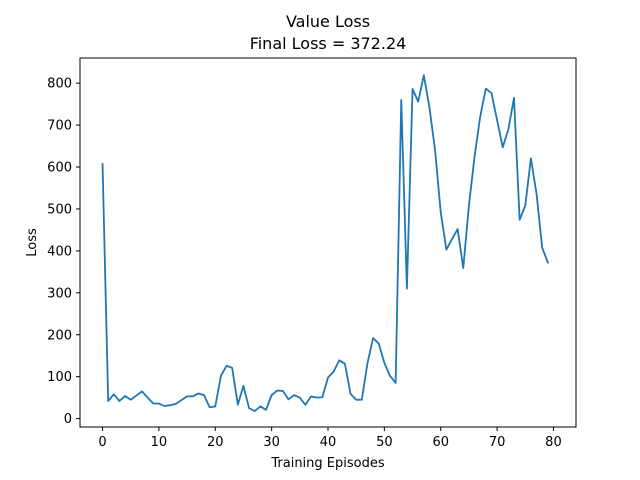 The image size is (640, 480). What do you see at coordinates (553, 442) in the screenshot?
I see `x-tick-label: 80` at bounding box center [553, 442].